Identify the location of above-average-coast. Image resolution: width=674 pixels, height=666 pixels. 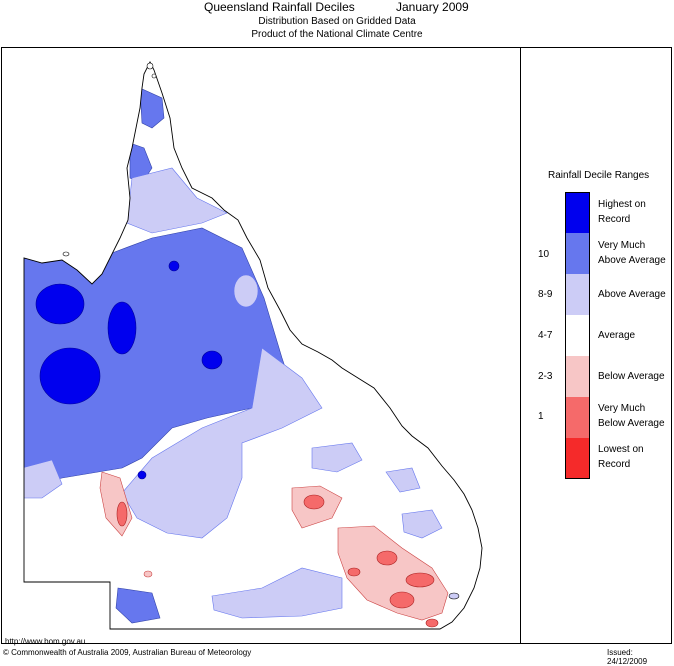
(403, 480).